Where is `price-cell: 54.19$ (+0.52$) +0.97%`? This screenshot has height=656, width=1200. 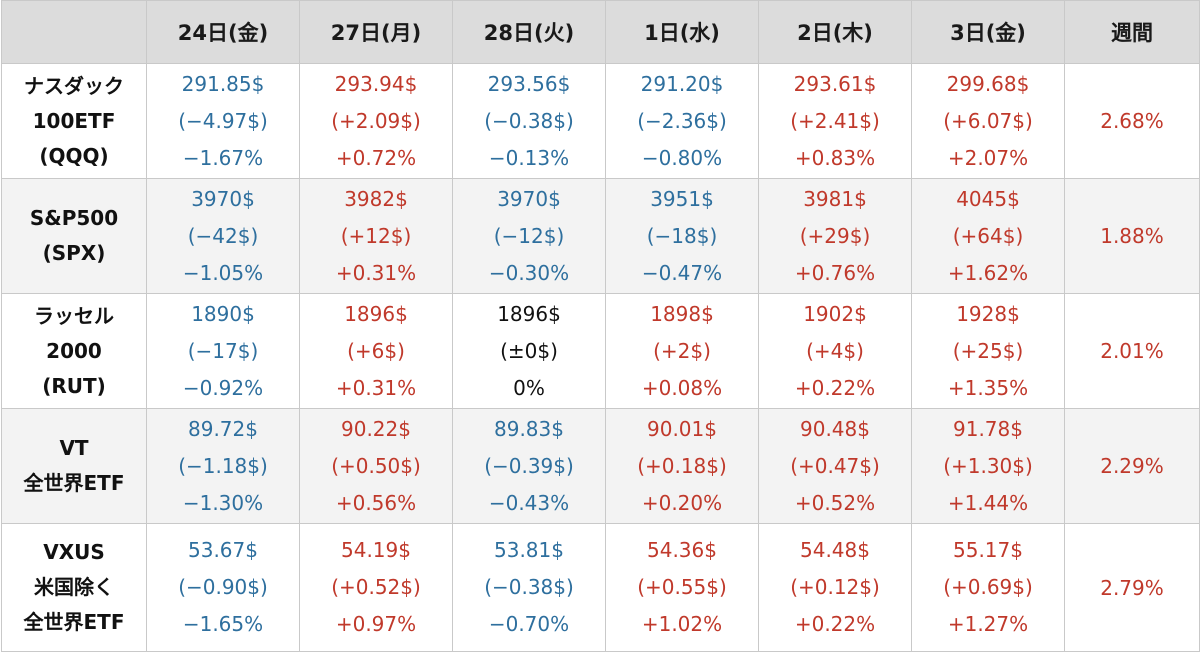
price-cell: 54.19$ (+0.52$) +0.97% is located at coordinates (376, 587).